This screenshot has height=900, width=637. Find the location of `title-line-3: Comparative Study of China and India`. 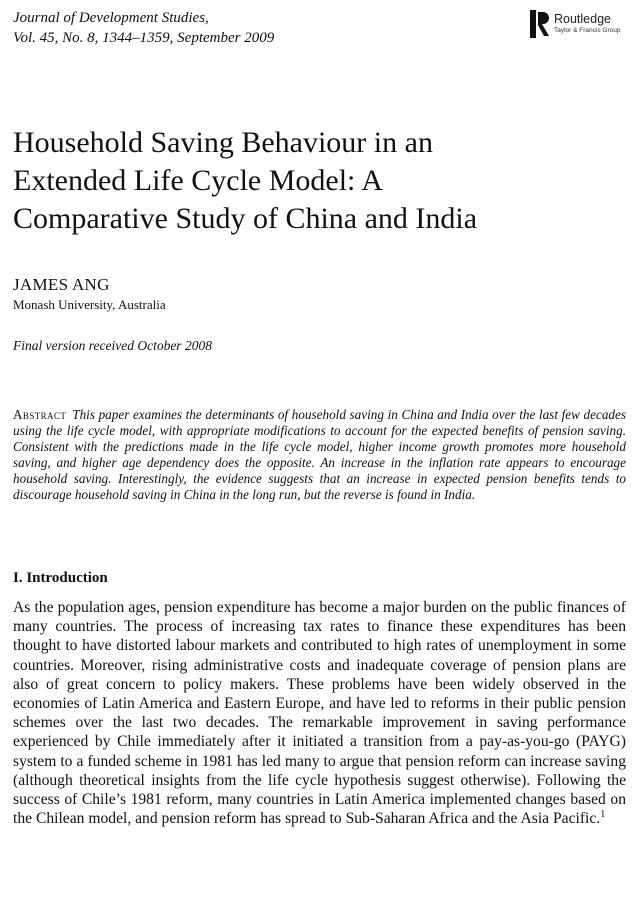

title-line-3: Comparative Study of China and India is located at coordinates (245, 218).